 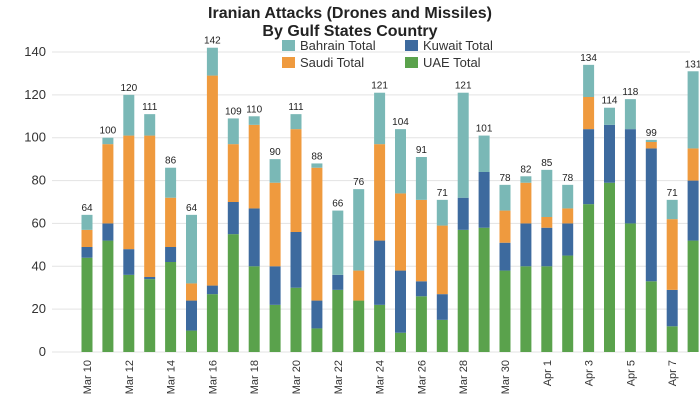 I want to click on total-label-apr-4: 114, so click(x=610, y=101).